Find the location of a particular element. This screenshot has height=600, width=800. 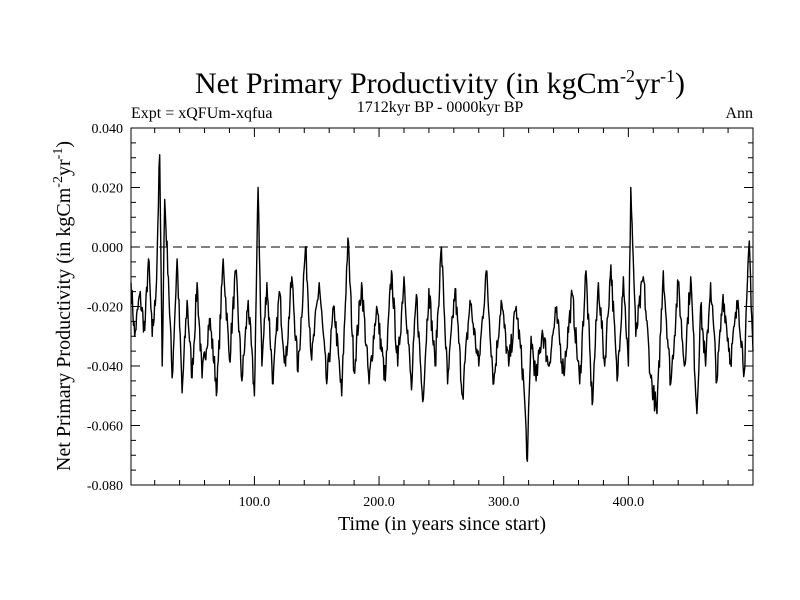

x-tick-label: 300.0 is located at coordinates (504, 502).